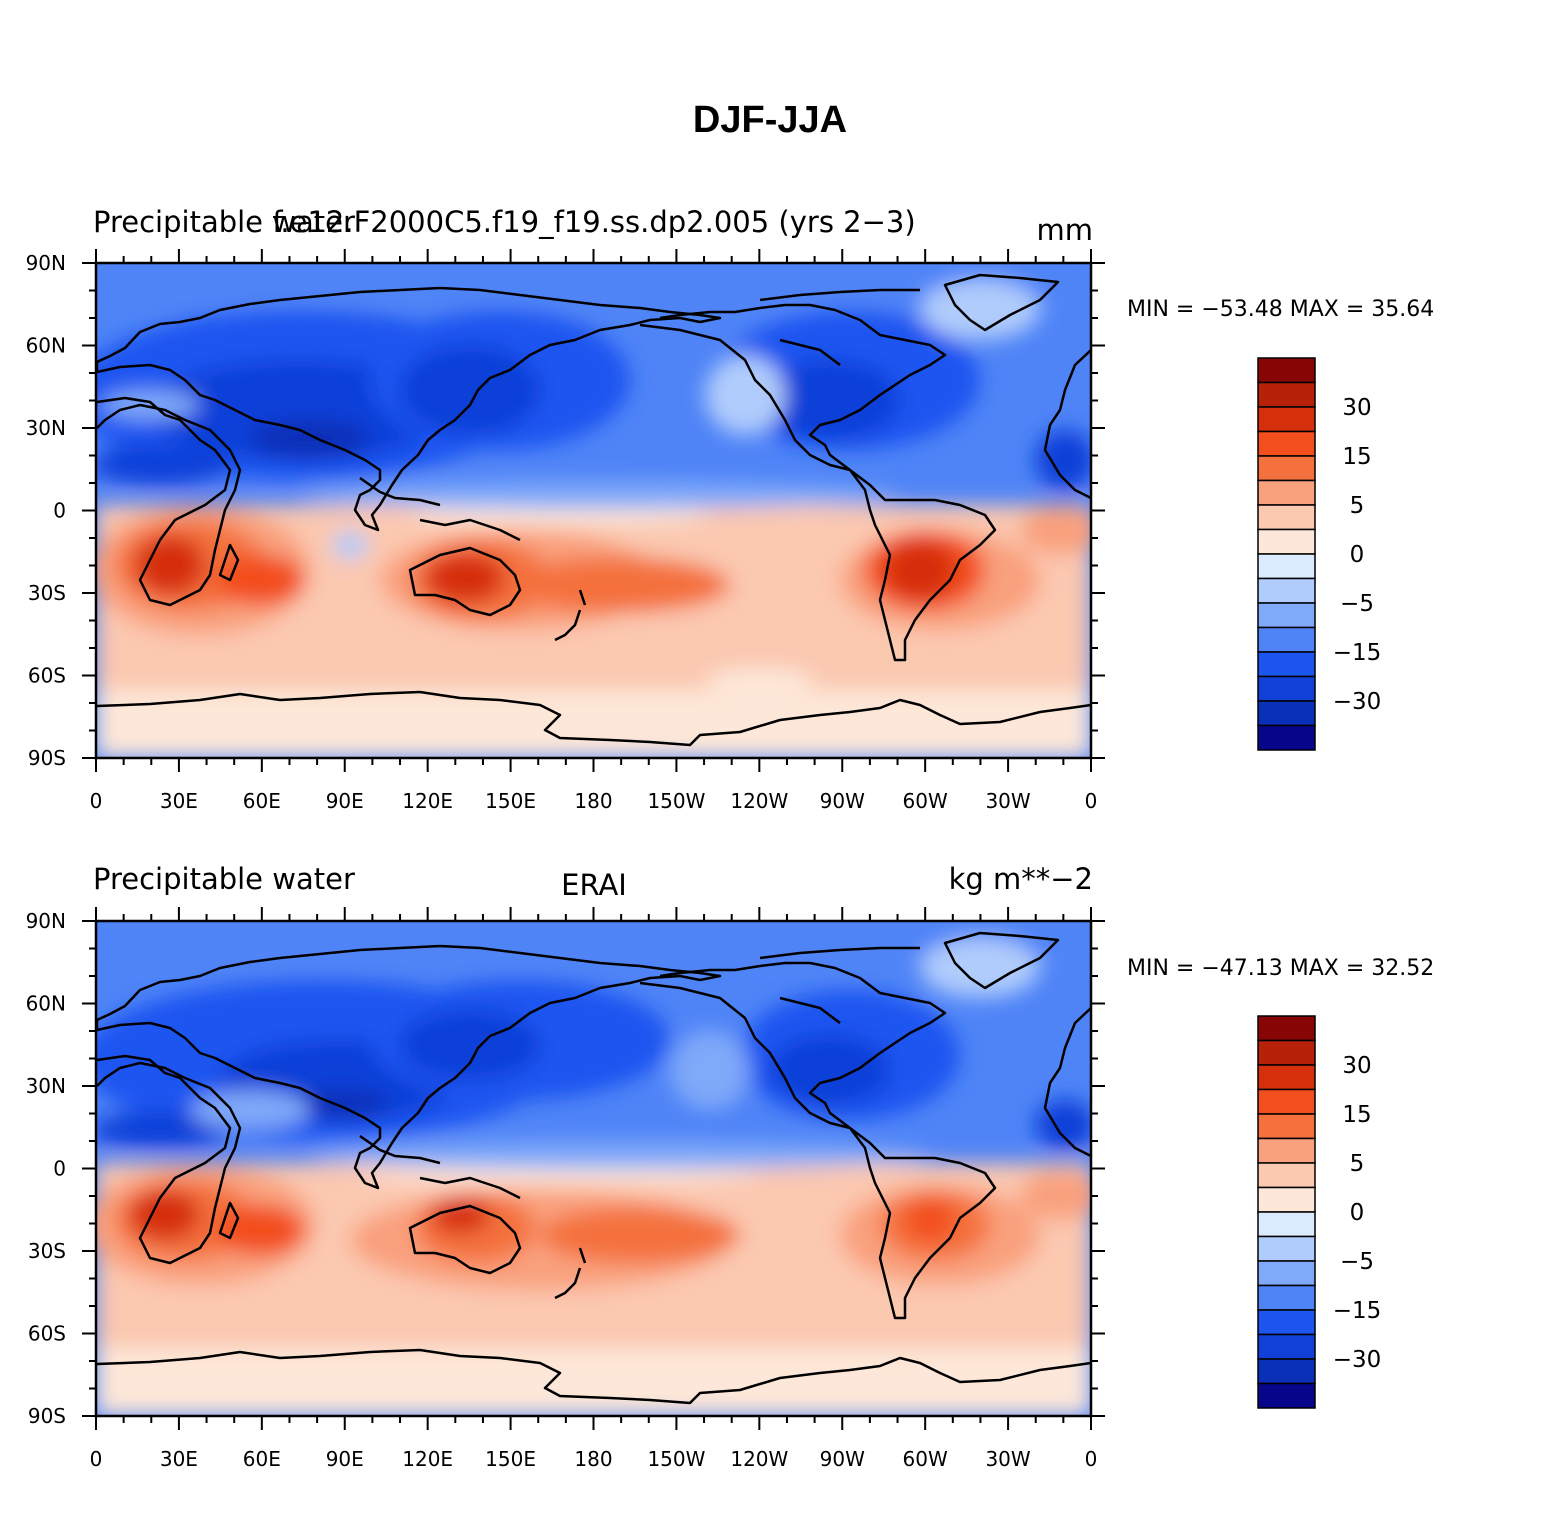 The width and height of the screenshot is (1541, 1538). I want to click on panel-units: mm, so click(1065, 230).